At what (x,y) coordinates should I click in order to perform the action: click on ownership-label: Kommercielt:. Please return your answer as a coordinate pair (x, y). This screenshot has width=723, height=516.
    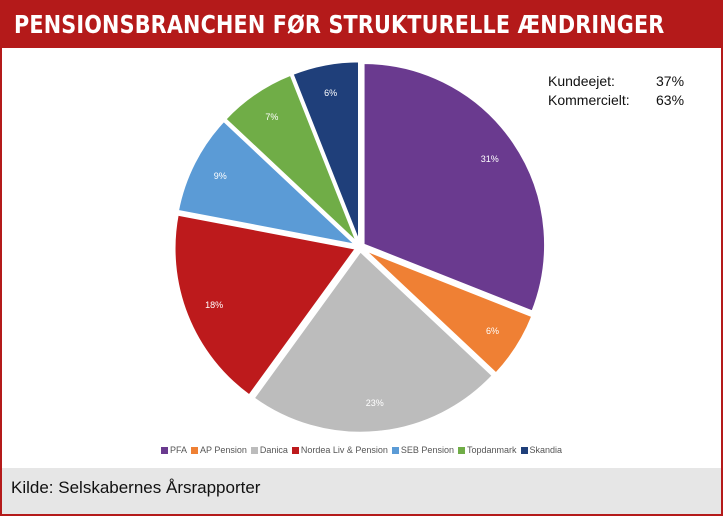
    Looking at the image, I should click on (589, 100).